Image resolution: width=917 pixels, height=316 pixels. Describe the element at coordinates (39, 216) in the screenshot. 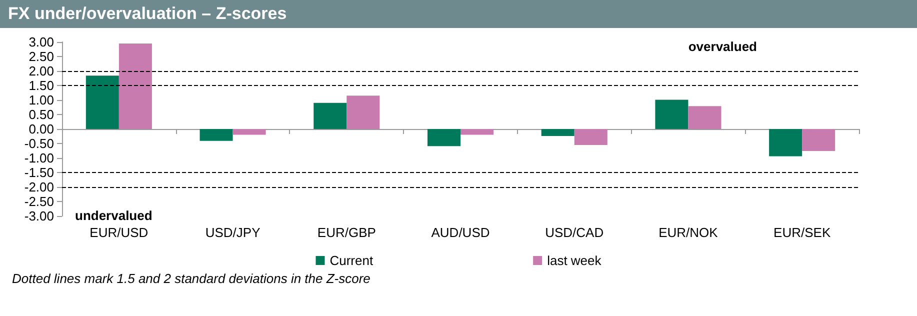

I see `y-tick-label: -3.00` at that location.